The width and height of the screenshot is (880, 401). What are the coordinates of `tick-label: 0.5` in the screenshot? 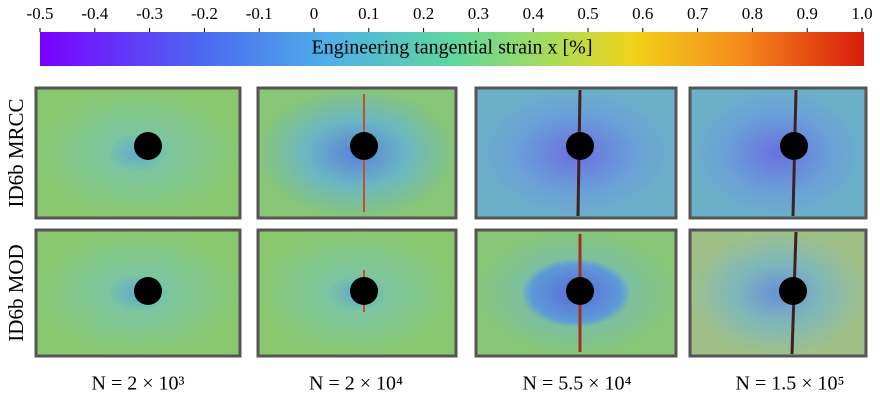 It's located at (587, 13).